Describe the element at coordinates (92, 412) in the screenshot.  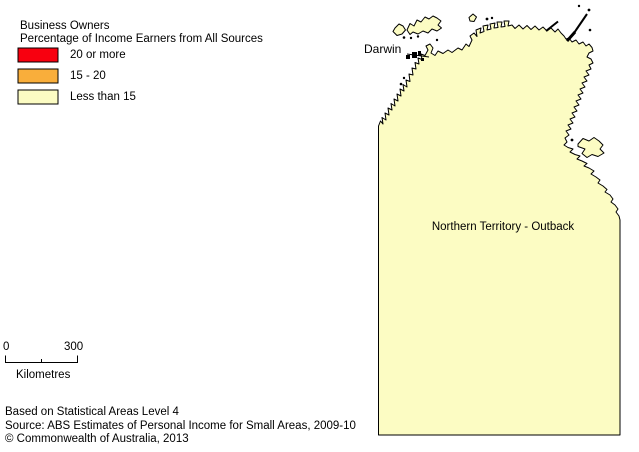
I see `source-note-line1: Based on Statistical Areas Level 4` at that location.